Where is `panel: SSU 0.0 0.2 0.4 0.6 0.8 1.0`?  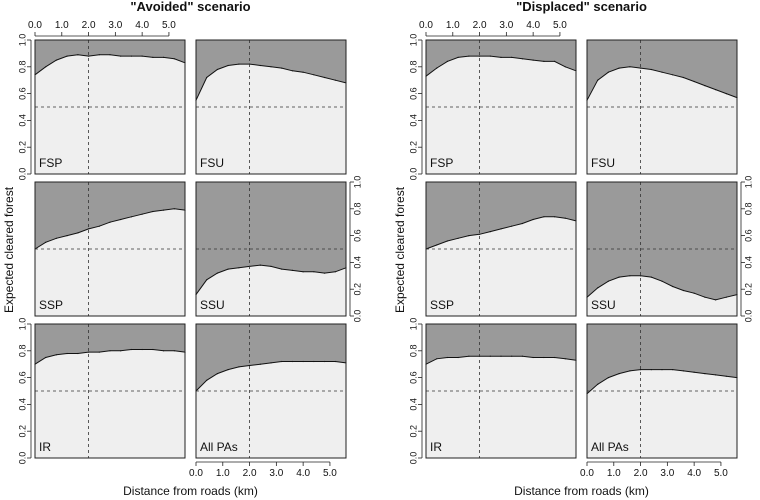 panel: SSU 0.0 0.2 0.4 0.6 0.8 1.0 is located at coordinates (669, 249).